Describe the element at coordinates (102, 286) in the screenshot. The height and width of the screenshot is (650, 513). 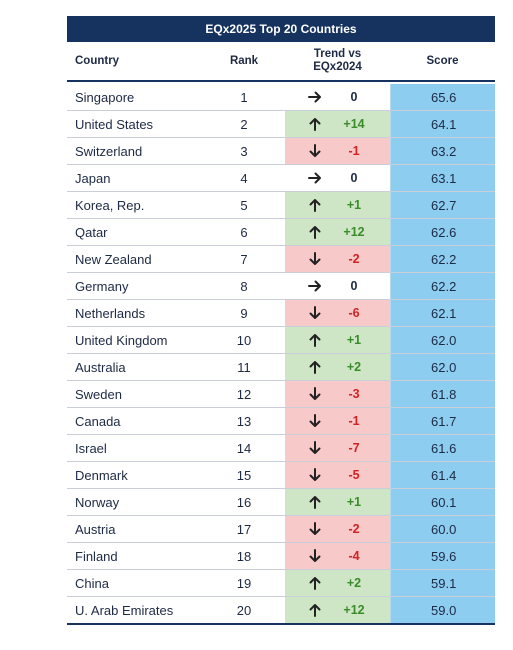
I see `country-name: Germany` at that location.